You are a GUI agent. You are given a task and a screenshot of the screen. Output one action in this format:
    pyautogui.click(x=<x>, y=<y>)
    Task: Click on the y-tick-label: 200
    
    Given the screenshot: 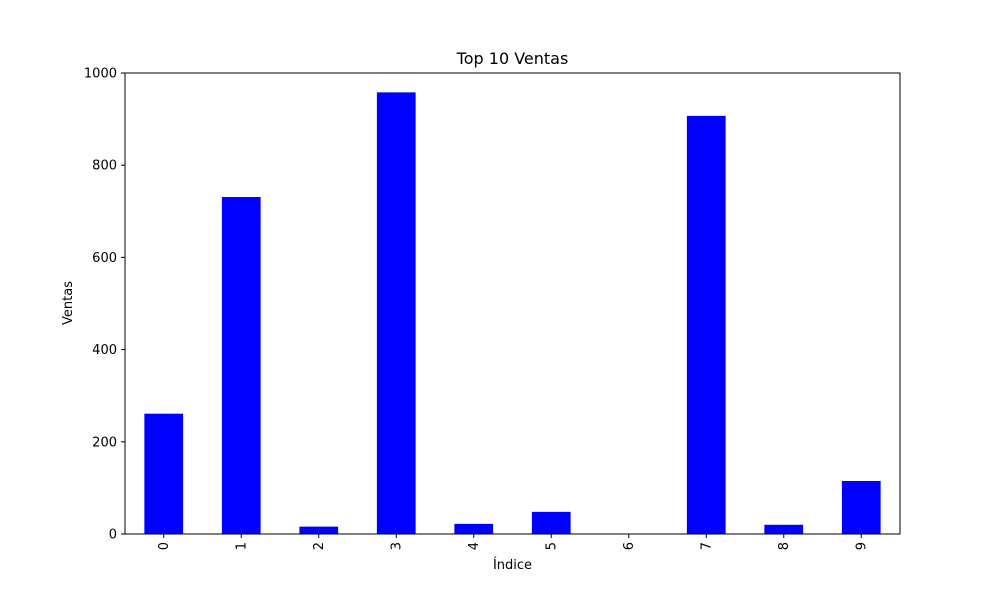 What is the action you would take?
    pyautogui.click(x=104, y=442)
    